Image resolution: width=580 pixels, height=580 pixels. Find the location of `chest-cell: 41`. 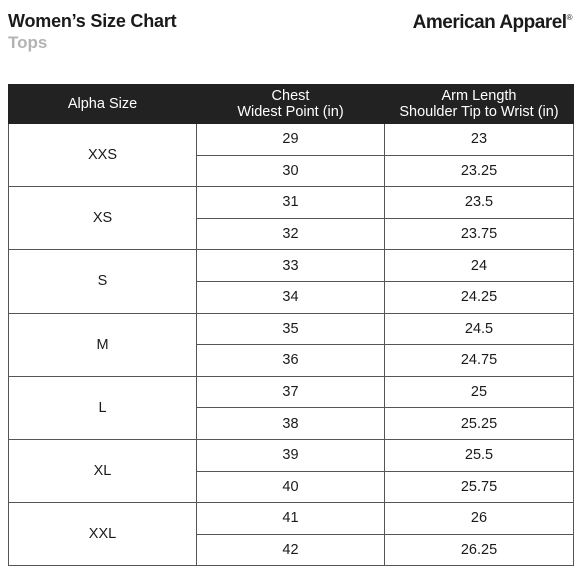

chest-cell: 41 is located at coordinates (290, 518).